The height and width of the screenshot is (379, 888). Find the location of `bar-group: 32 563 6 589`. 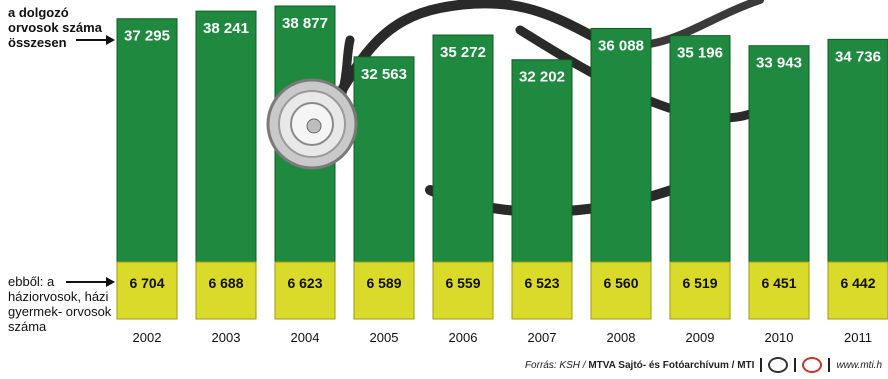

bar-group: 32 563 6 589 is located at coordinates (384, 188).